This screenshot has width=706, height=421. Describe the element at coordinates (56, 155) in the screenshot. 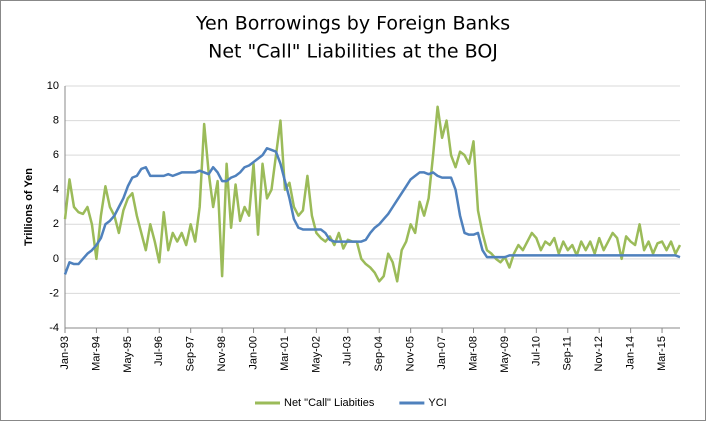

I see `y-tick-label: 6` at that location.